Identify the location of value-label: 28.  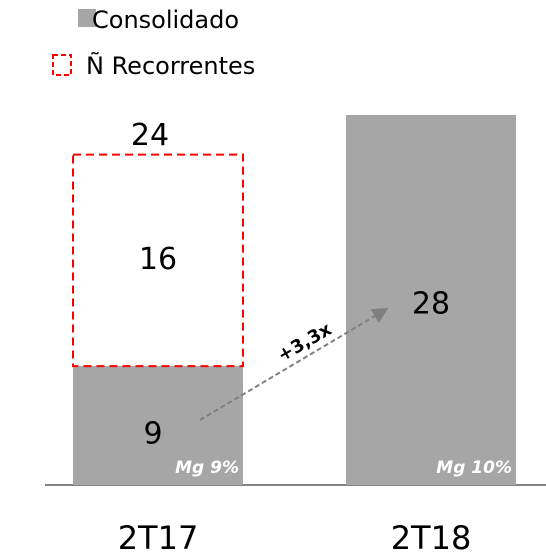
(431, 304).